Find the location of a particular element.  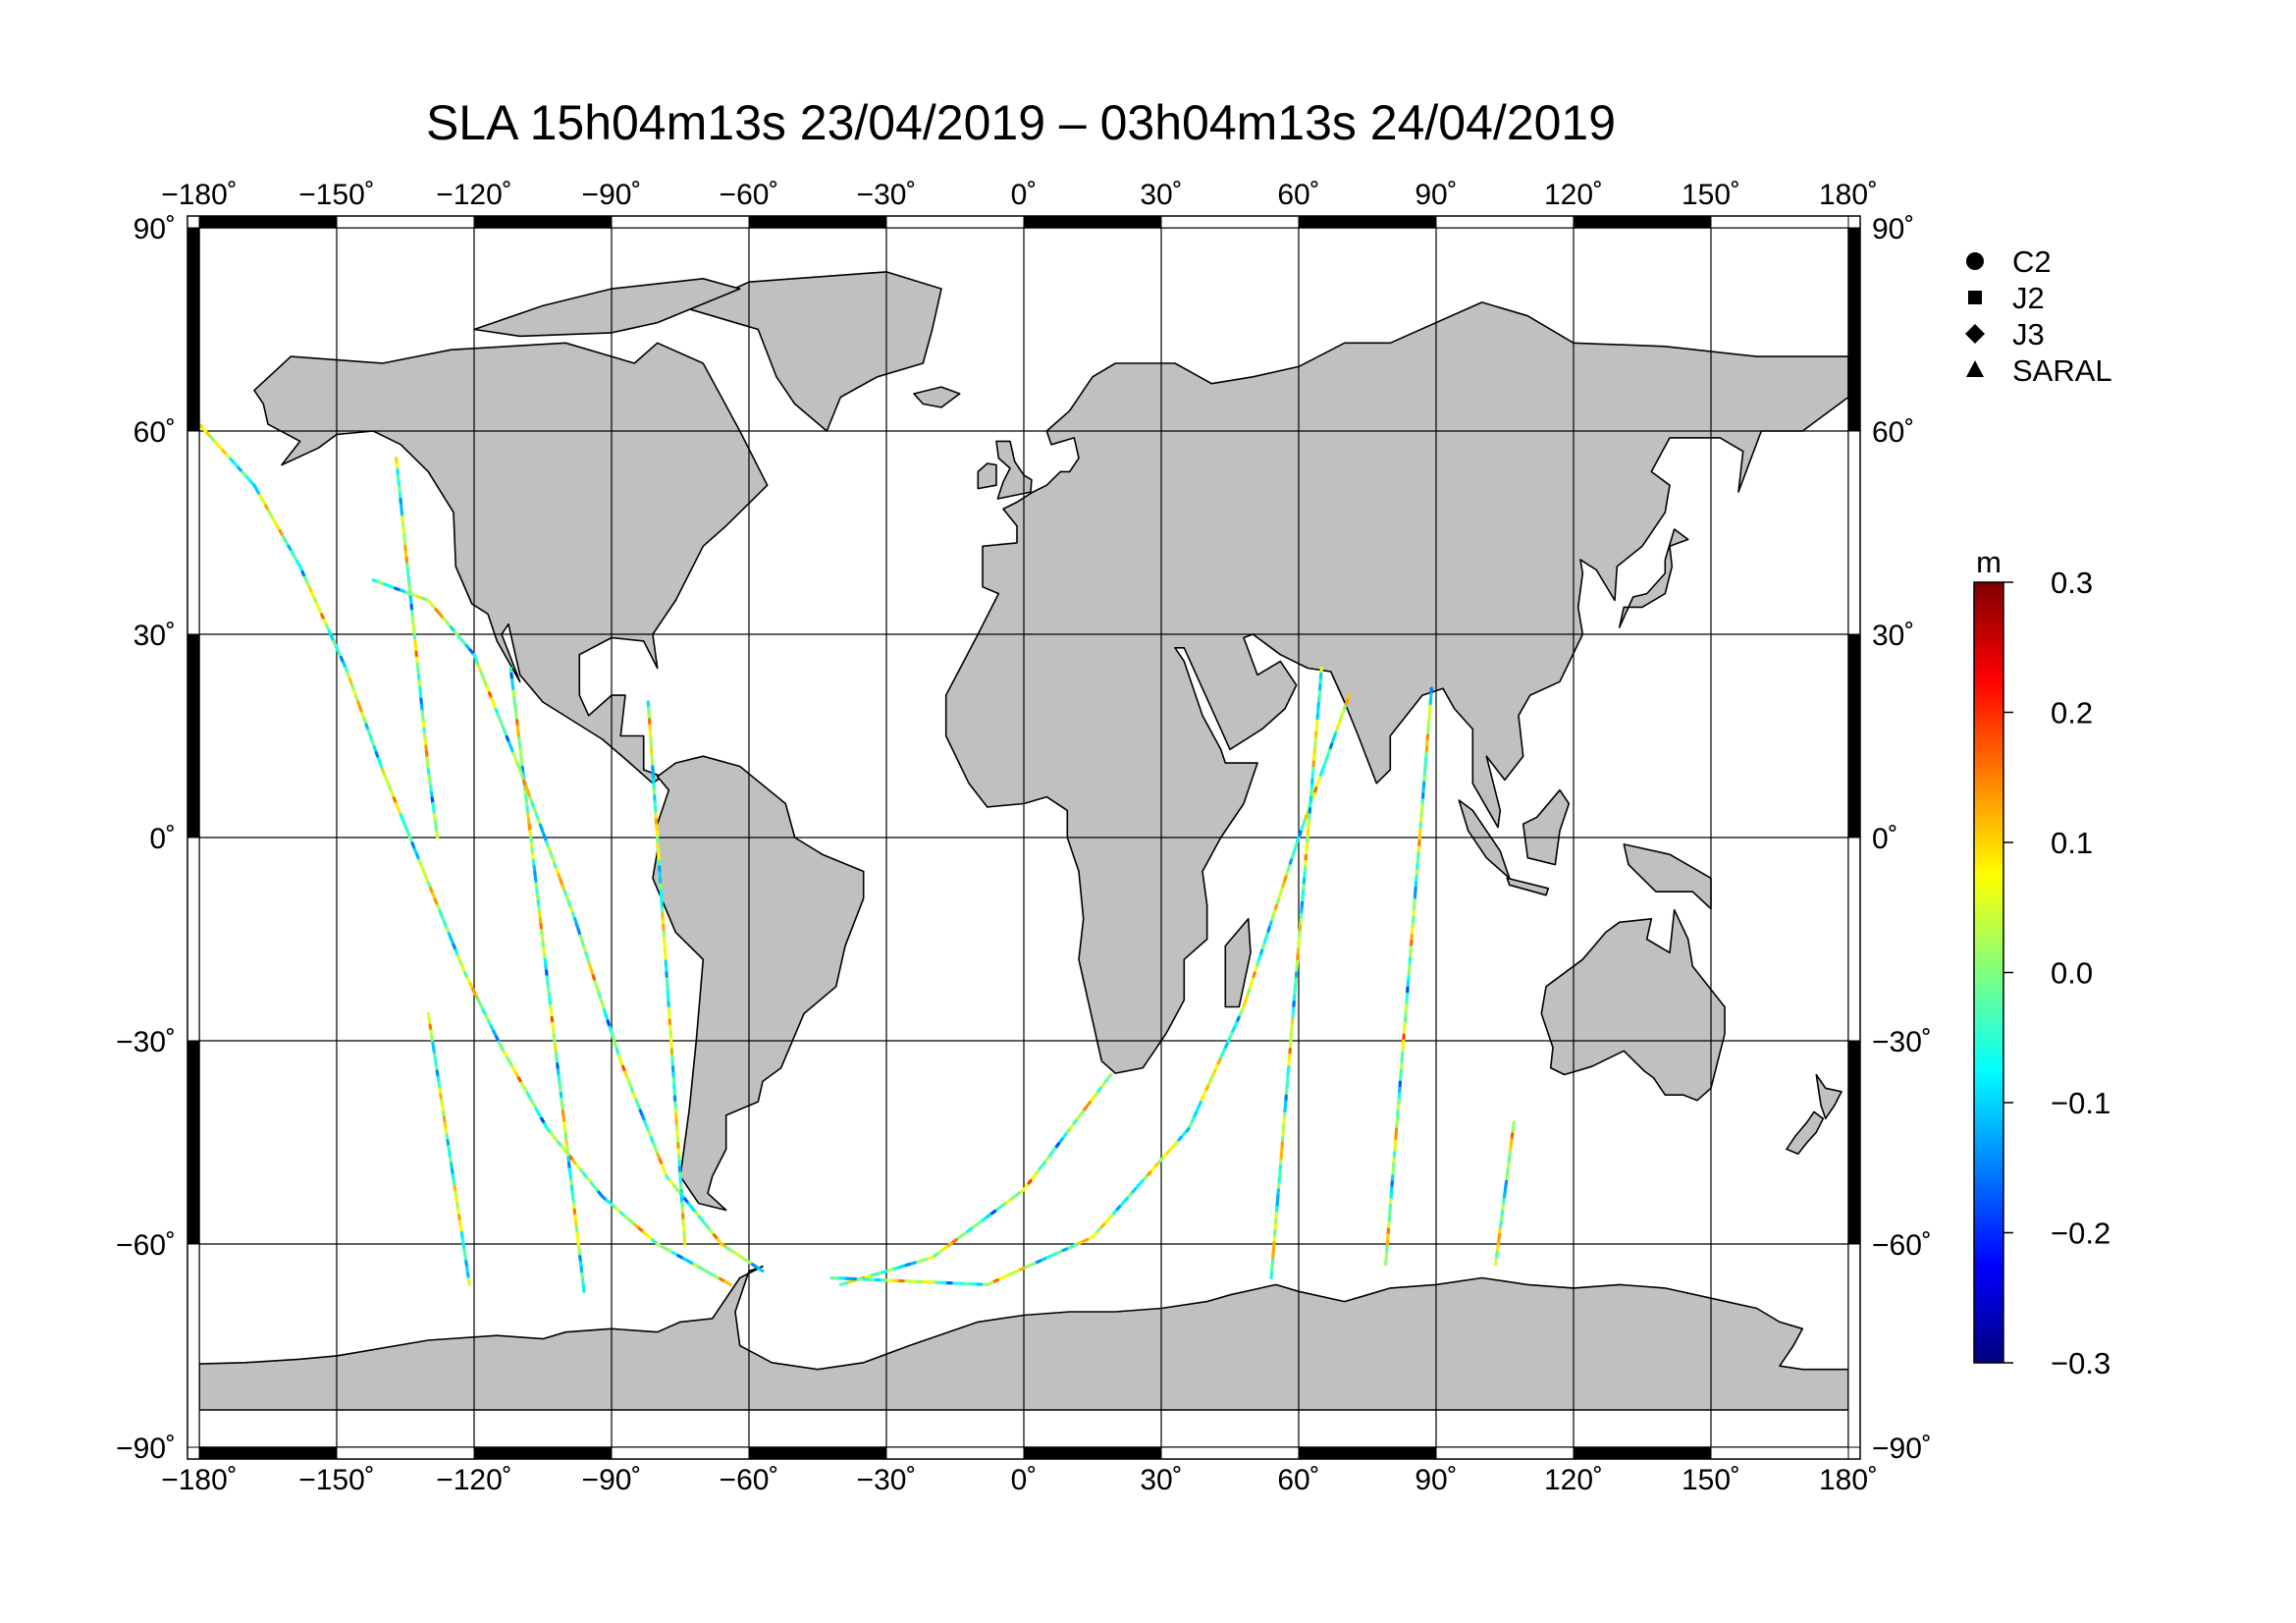

land-borneo is located at coordinates (1547, 827).